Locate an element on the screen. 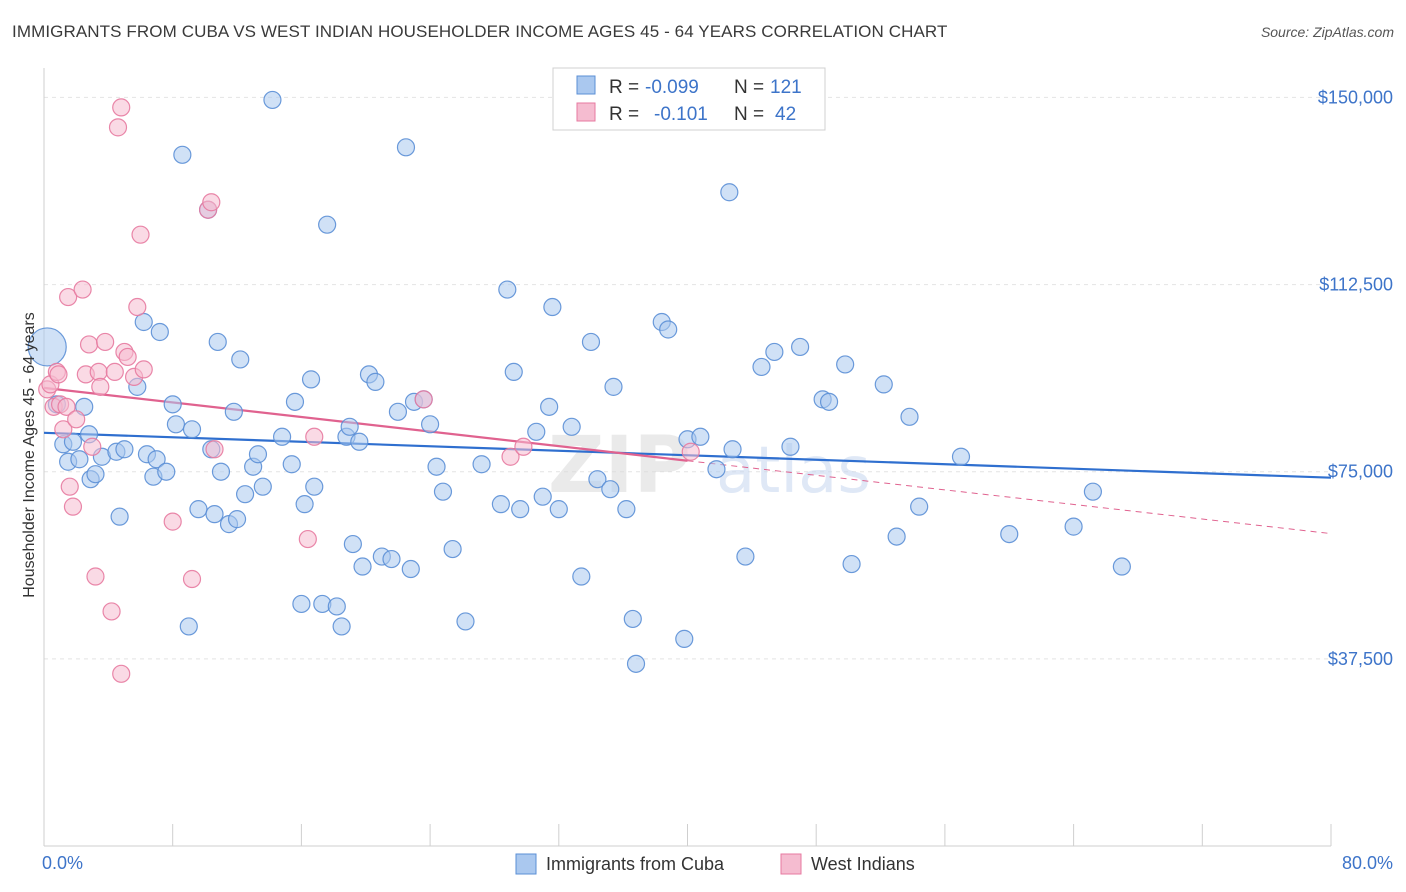  bottom-legend-cuba: Immigrants from Cuba is located at coordinates (635, 864).